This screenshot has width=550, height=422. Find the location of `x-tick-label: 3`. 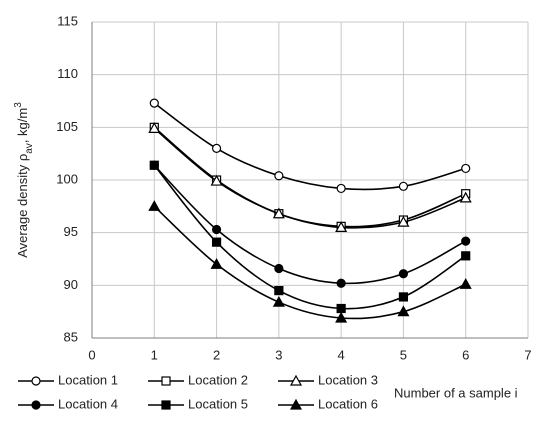

x-tick-label: 3 is located at coordinates (278, 354).